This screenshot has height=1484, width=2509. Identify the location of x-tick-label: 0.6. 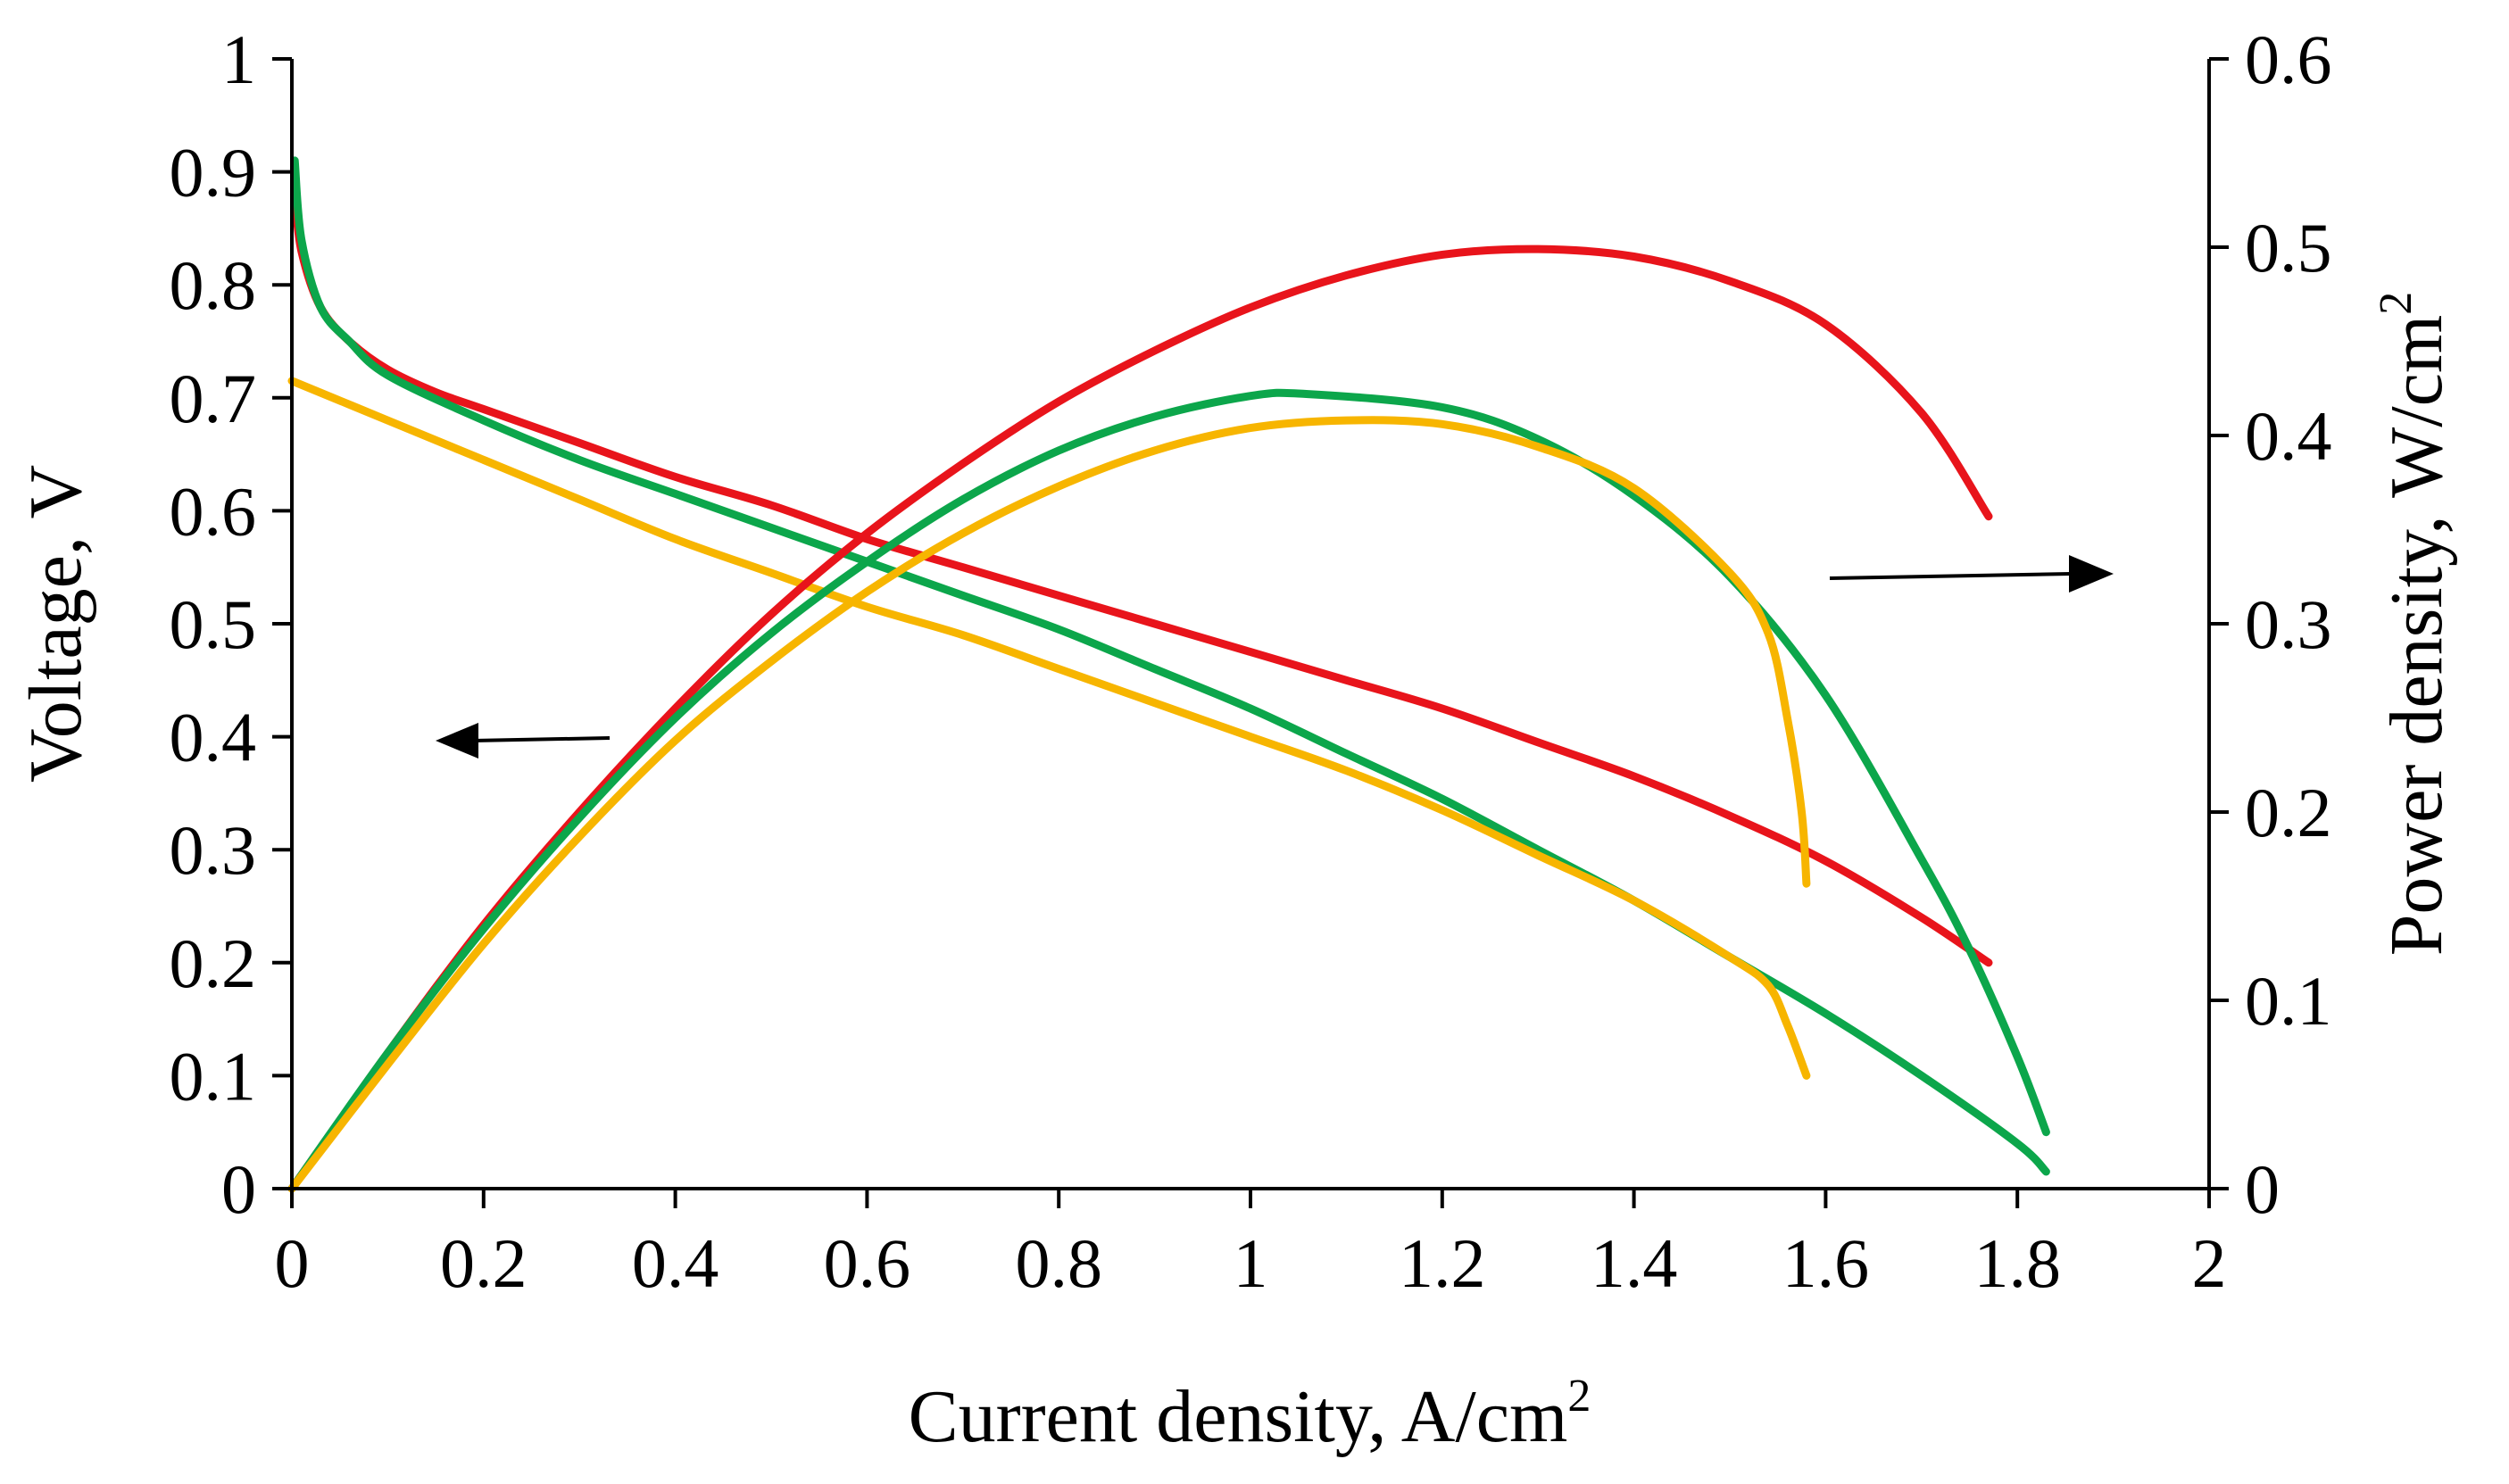
(867, 1263).